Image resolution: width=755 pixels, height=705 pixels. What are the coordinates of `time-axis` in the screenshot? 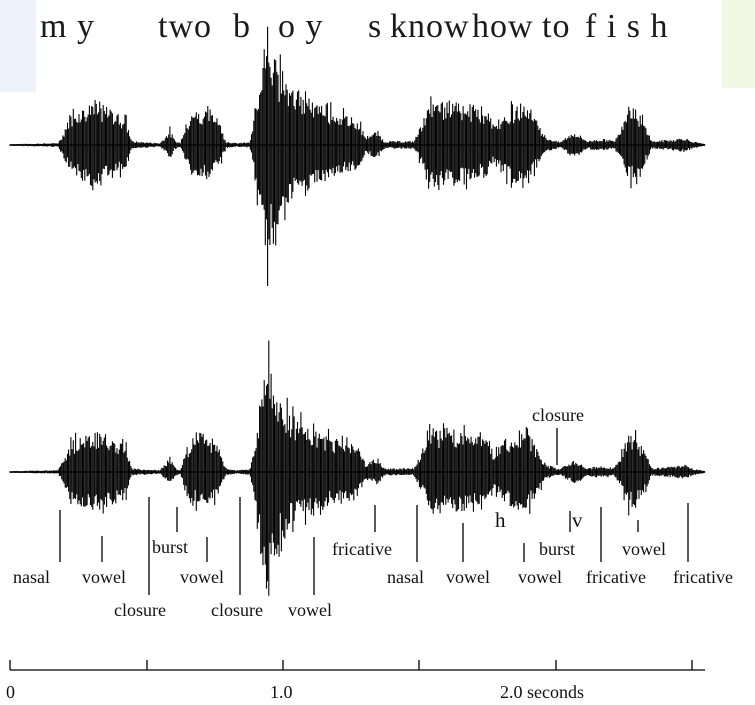 It's located at (357, 665).